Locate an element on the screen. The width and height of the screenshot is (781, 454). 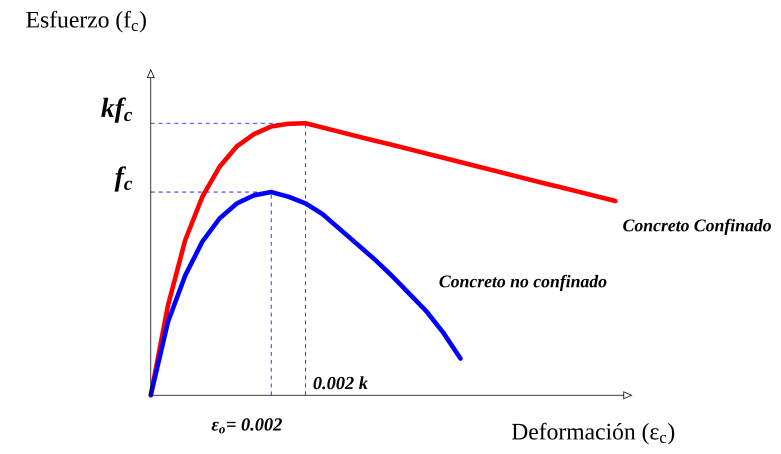
ref-line-label: kf$_{c}$ is located at coordinates (116, 110).